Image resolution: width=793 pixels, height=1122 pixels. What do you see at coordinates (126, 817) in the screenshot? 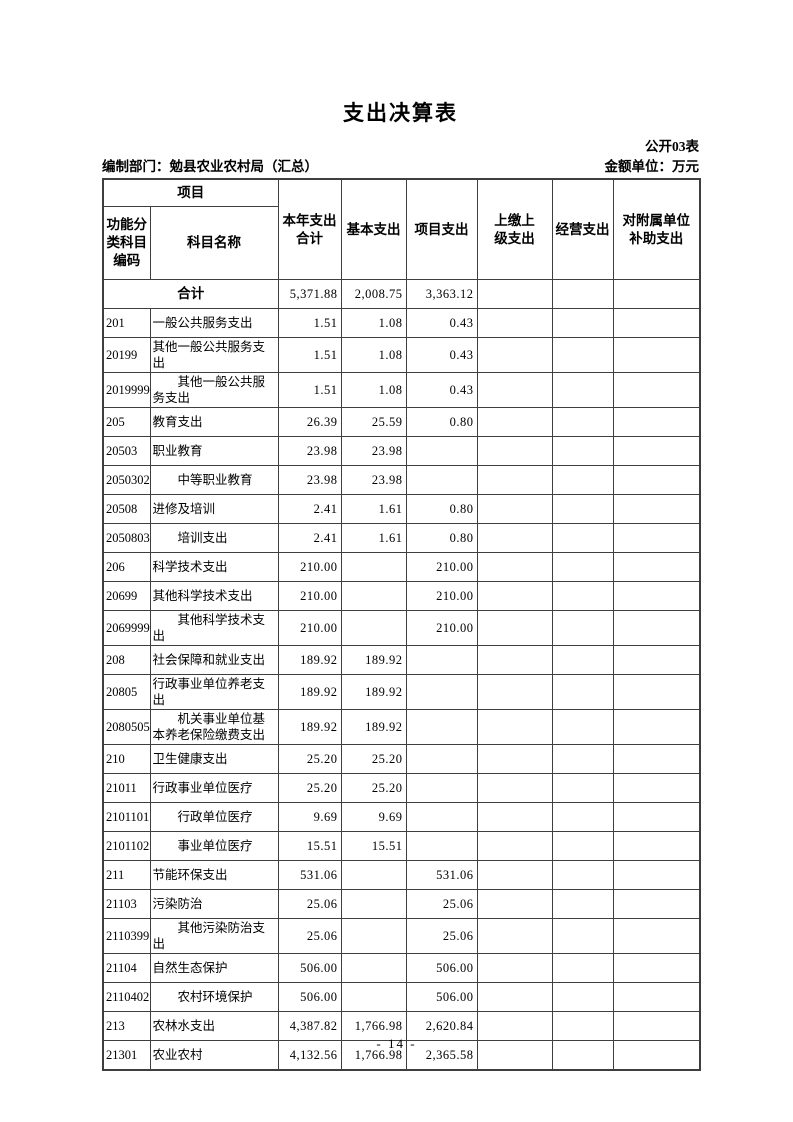
I see `row-code: 2101101` at bounding box center [126, 817].